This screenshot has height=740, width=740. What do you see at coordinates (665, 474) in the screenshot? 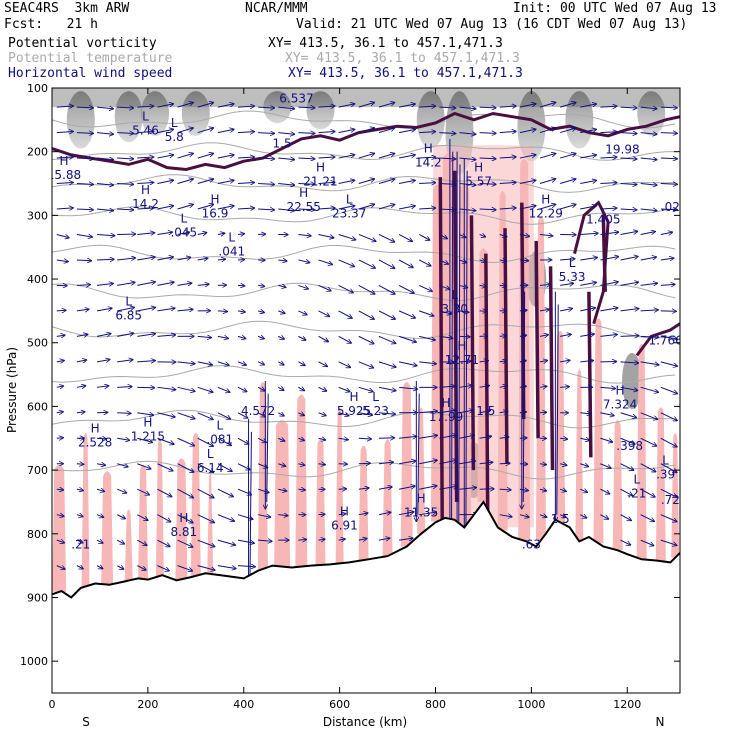
I see `extrema-value: .39` at bounding box center [665, 474].